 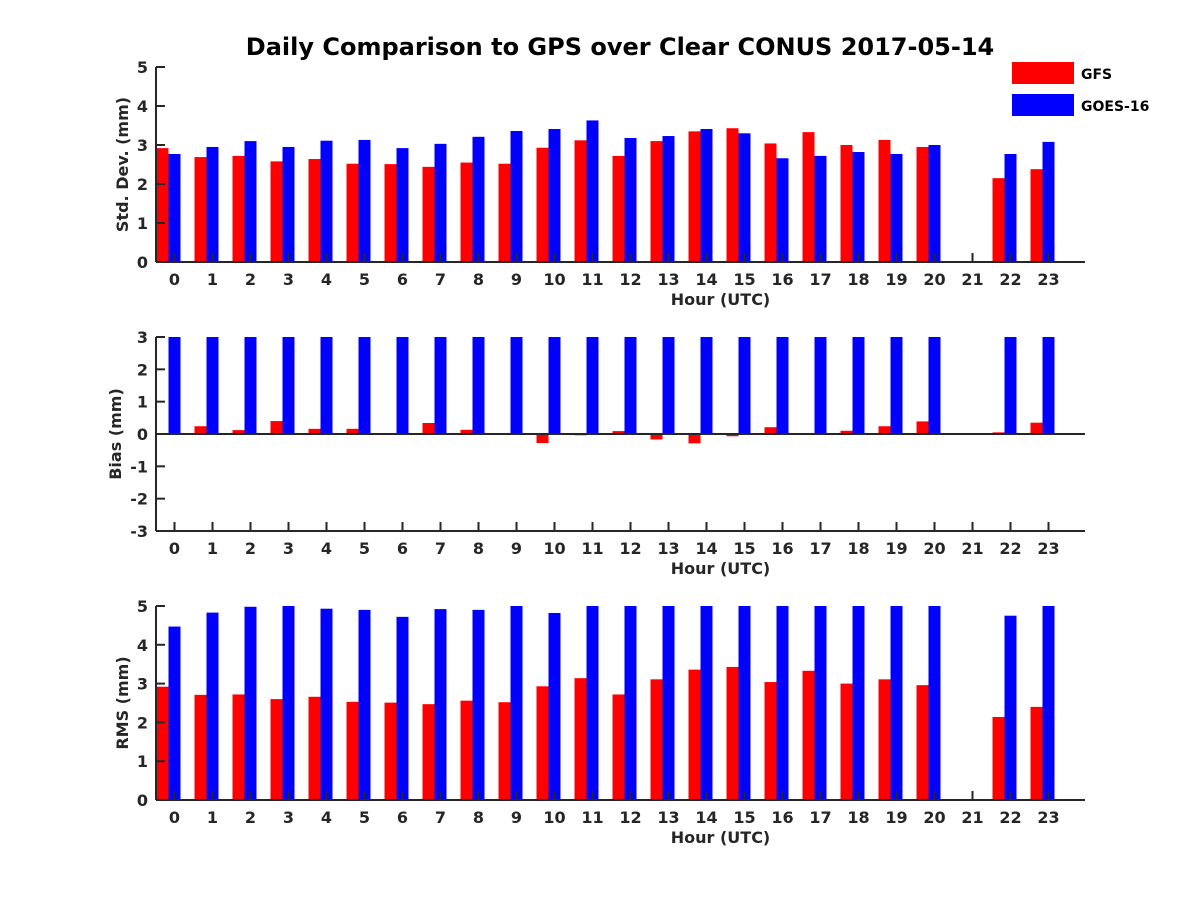 I want to click on std-bar-gfs-h18, so click(x=846, y=203).